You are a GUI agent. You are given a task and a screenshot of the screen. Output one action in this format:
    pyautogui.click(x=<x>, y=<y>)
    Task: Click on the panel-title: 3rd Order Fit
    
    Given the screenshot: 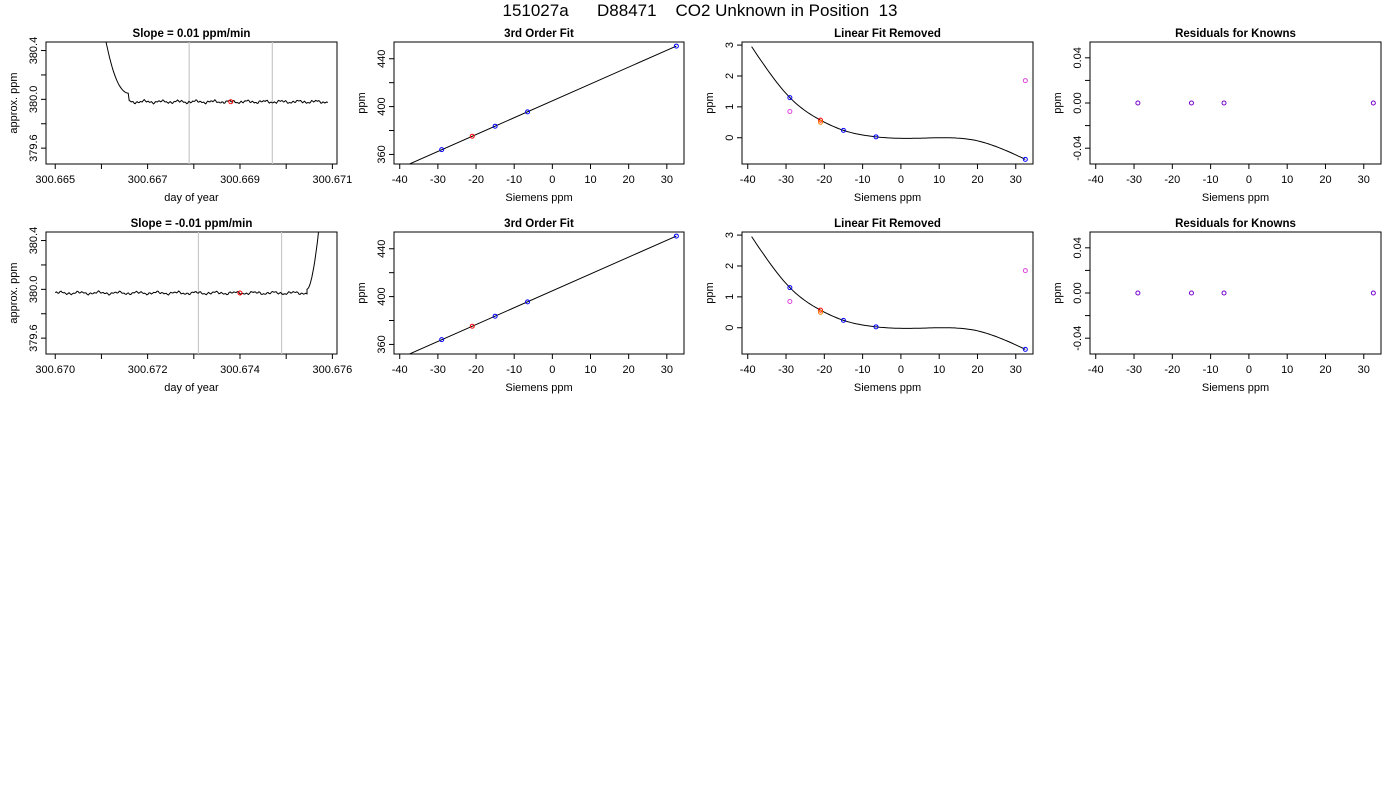 What is the action you would take?
    pyautogui.click(x=539, y=34)
    